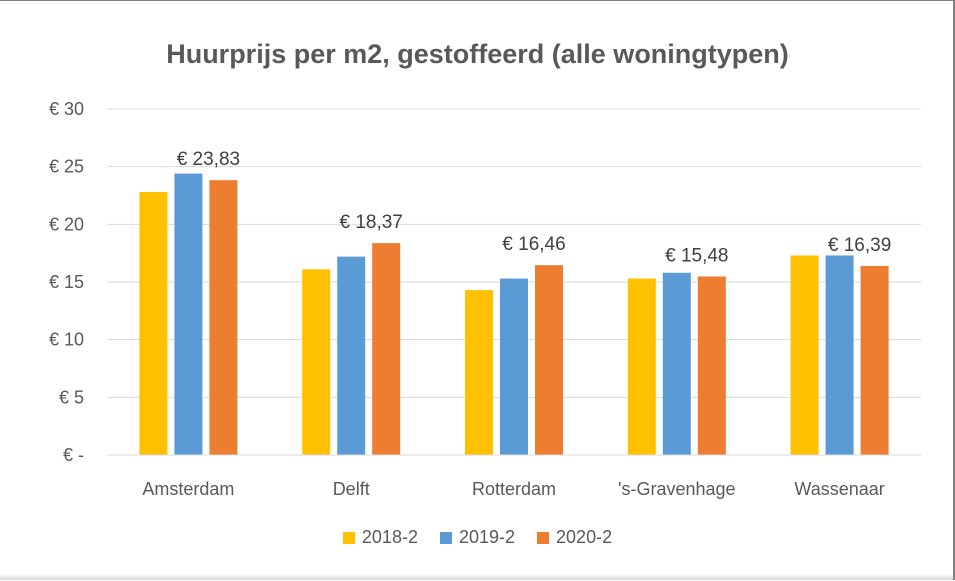 The height and width of the screenshot is (581, 955). What do you see at coordinates (66, 167) in the screenshot?
I see `y-tick-label: € 25` at bounding box center [66, 167].